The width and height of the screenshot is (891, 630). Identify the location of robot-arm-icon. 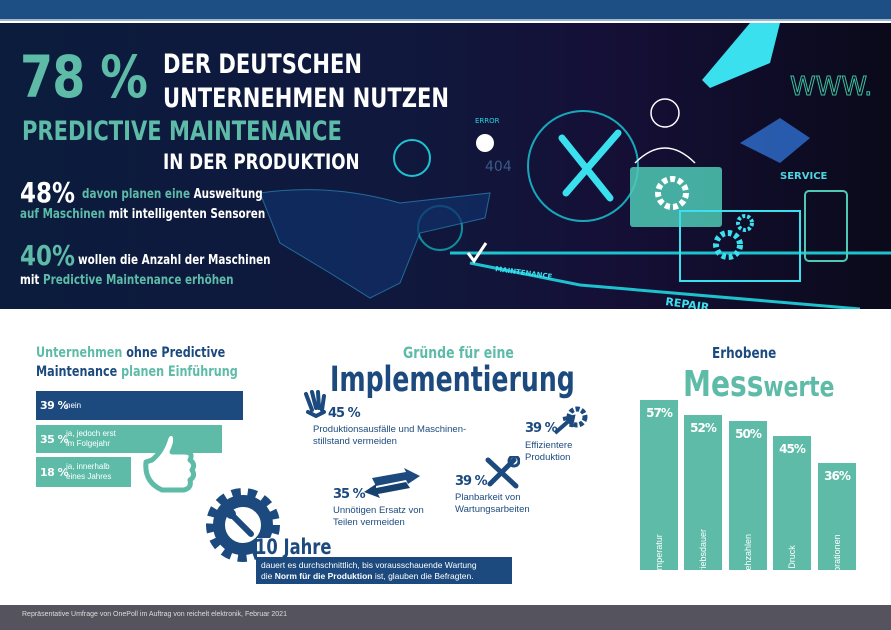
(741, 55).